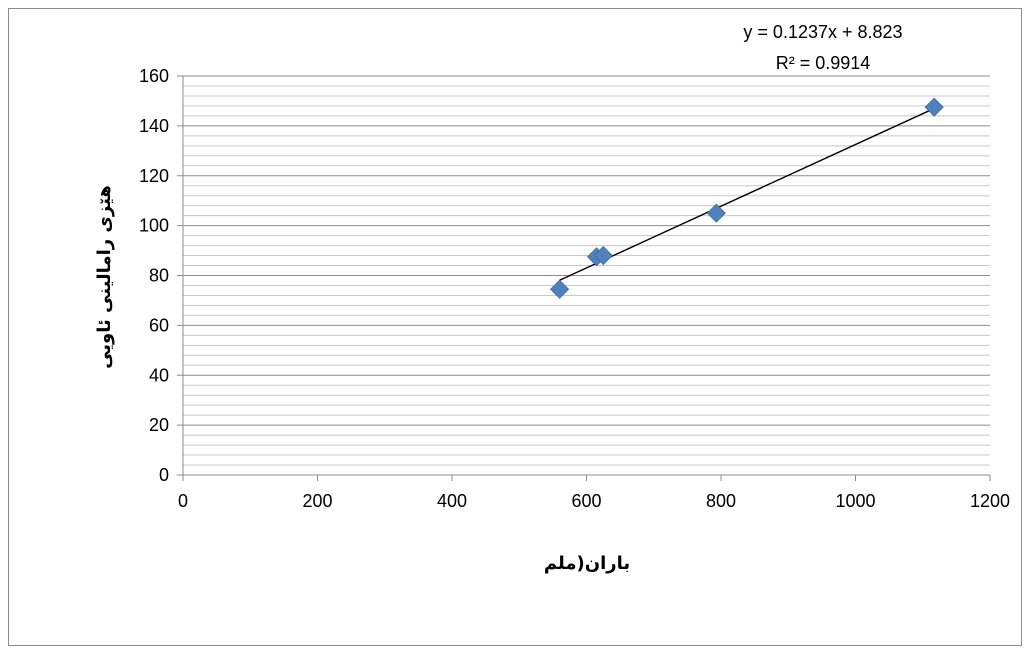  Describe the element at coordinates (317, 501) in the screenshot. I see `x-tick-label: 200` at that location.